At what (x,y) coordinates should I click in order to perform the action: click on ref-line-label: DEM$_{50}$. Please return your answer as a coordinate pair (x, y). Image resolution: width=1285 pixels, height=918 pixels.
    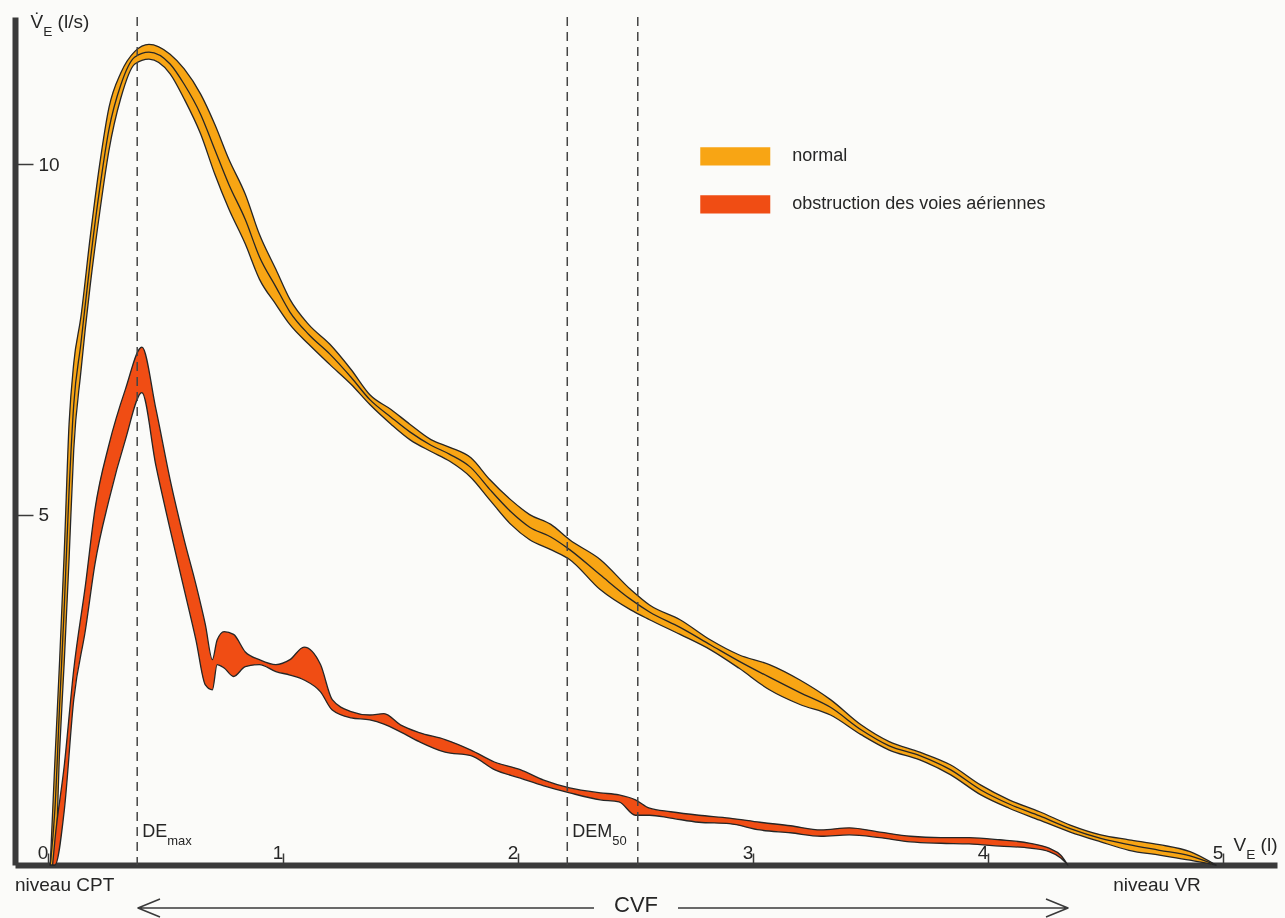
    Looking at the image, I should click on (599, 834).